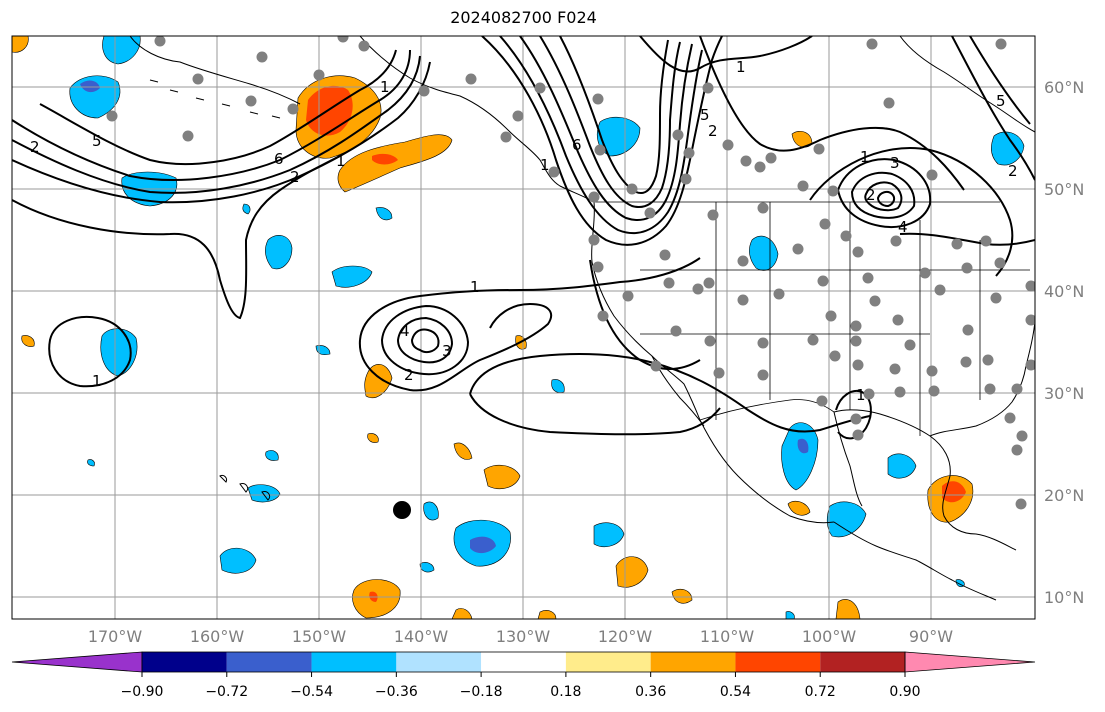 The image size is (1105, 712). Describe the element at coordinates (735, 692) in the screenshot. I see `colorbar-tick-label: 0.54` at that location.